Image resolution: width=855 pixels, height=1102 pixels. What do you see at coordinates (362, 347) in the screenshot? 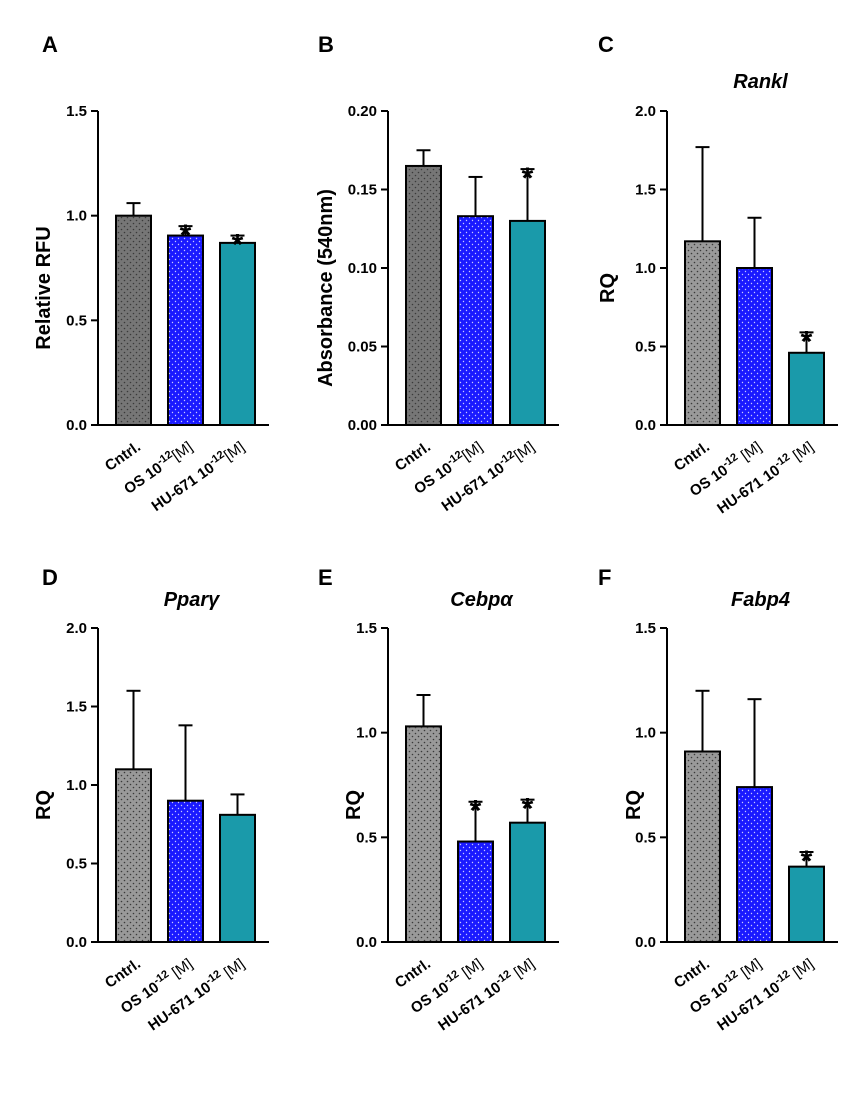
I see `y-tick-label: 0.05` at bounding box center [362, 347].